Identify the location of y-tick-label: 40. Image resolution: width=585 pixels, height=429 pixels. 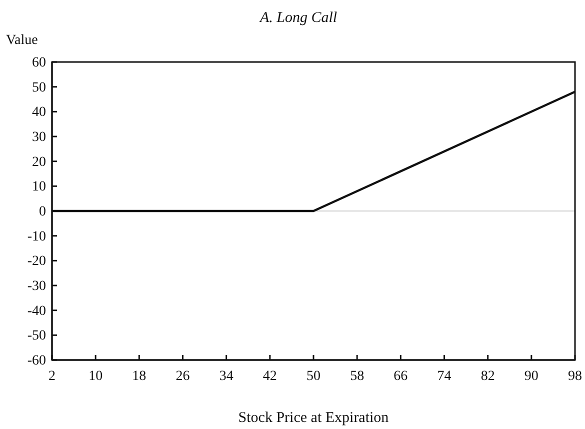
(39, 112).